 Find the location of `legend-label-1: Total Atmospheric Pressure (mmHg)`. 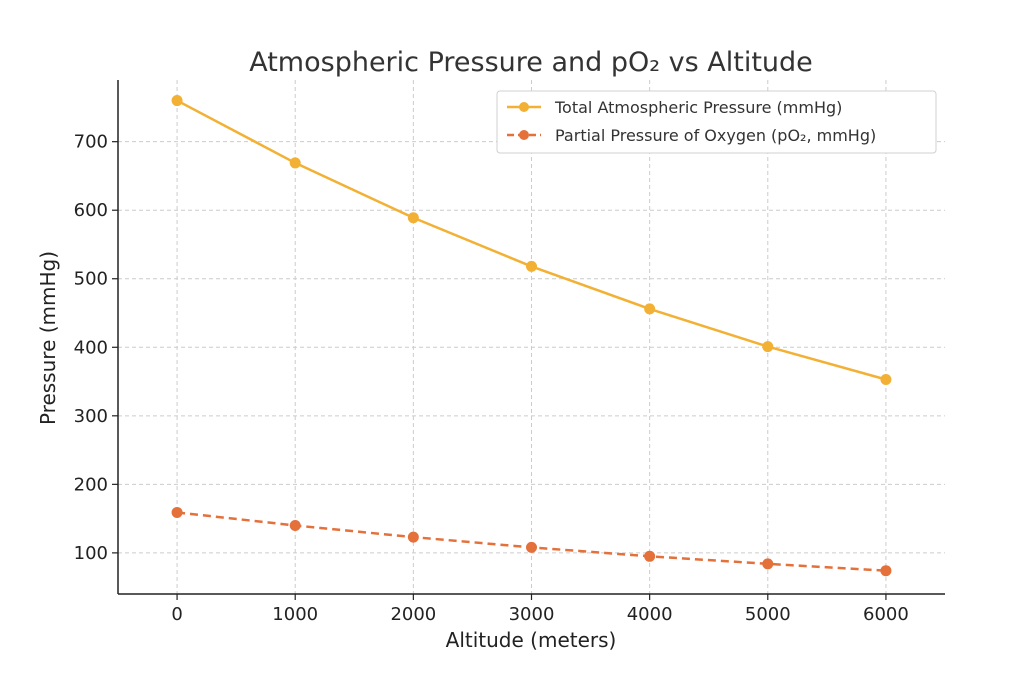

legend-label-1: Total Atmospheric Pressure (mmHg) is located at coordinates (698, 107).